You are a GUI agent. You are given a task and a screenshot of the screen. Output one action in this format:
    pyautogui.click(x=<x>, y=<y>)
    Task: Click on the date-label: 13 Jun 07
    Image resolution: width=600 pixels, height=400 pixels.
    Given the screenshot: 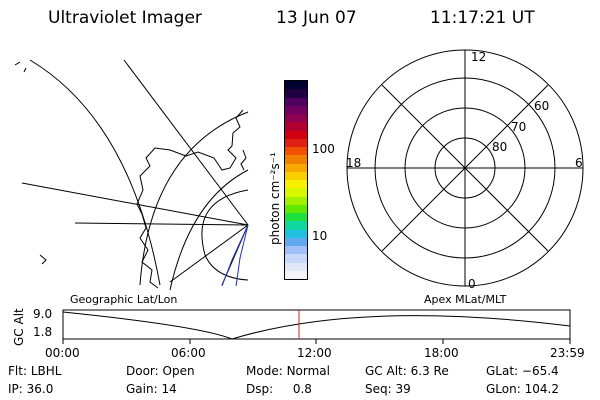 What is the action you would take?
    pyautogui.click(x=316, y=18)
    